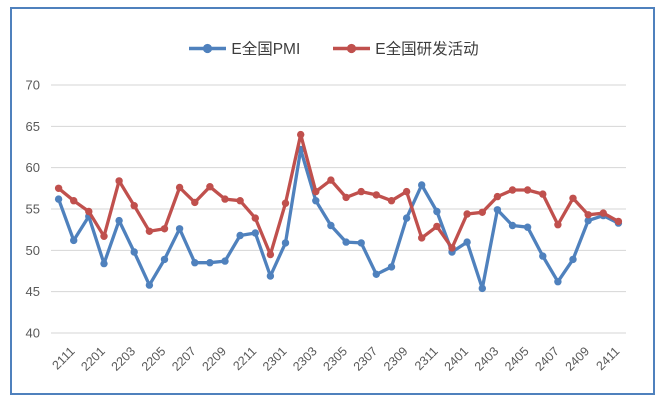 Image resolution: width=667 pixels, height=405 pixels. What do you see at coordinates (396, 359) in the screenshot?
I see `x-axis-label-2309: 2309` at bounding box center [396, 359].